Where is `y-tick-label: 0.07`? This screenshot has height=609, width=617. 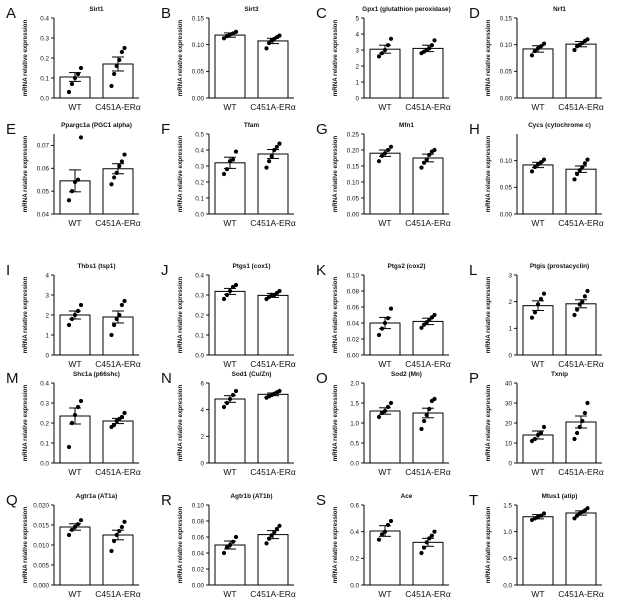
y-tick-label: 0.07 is located at coordinates (43, 146).